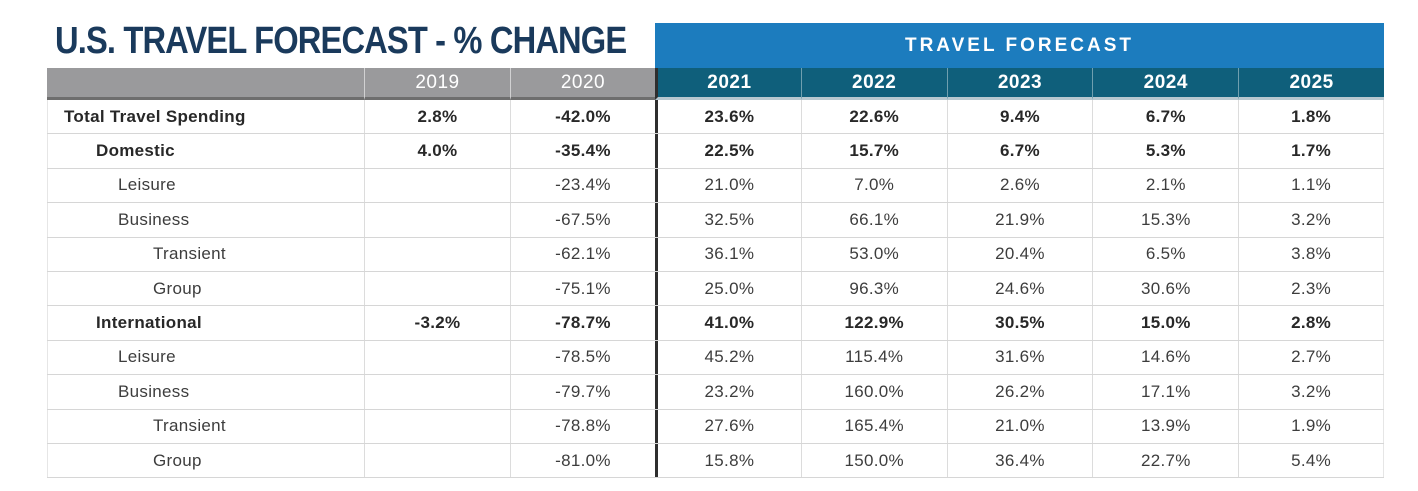  Describe the element at coordinates (728, 185) in the screenshot. I see `cell-2021: 21.0%` at that location.